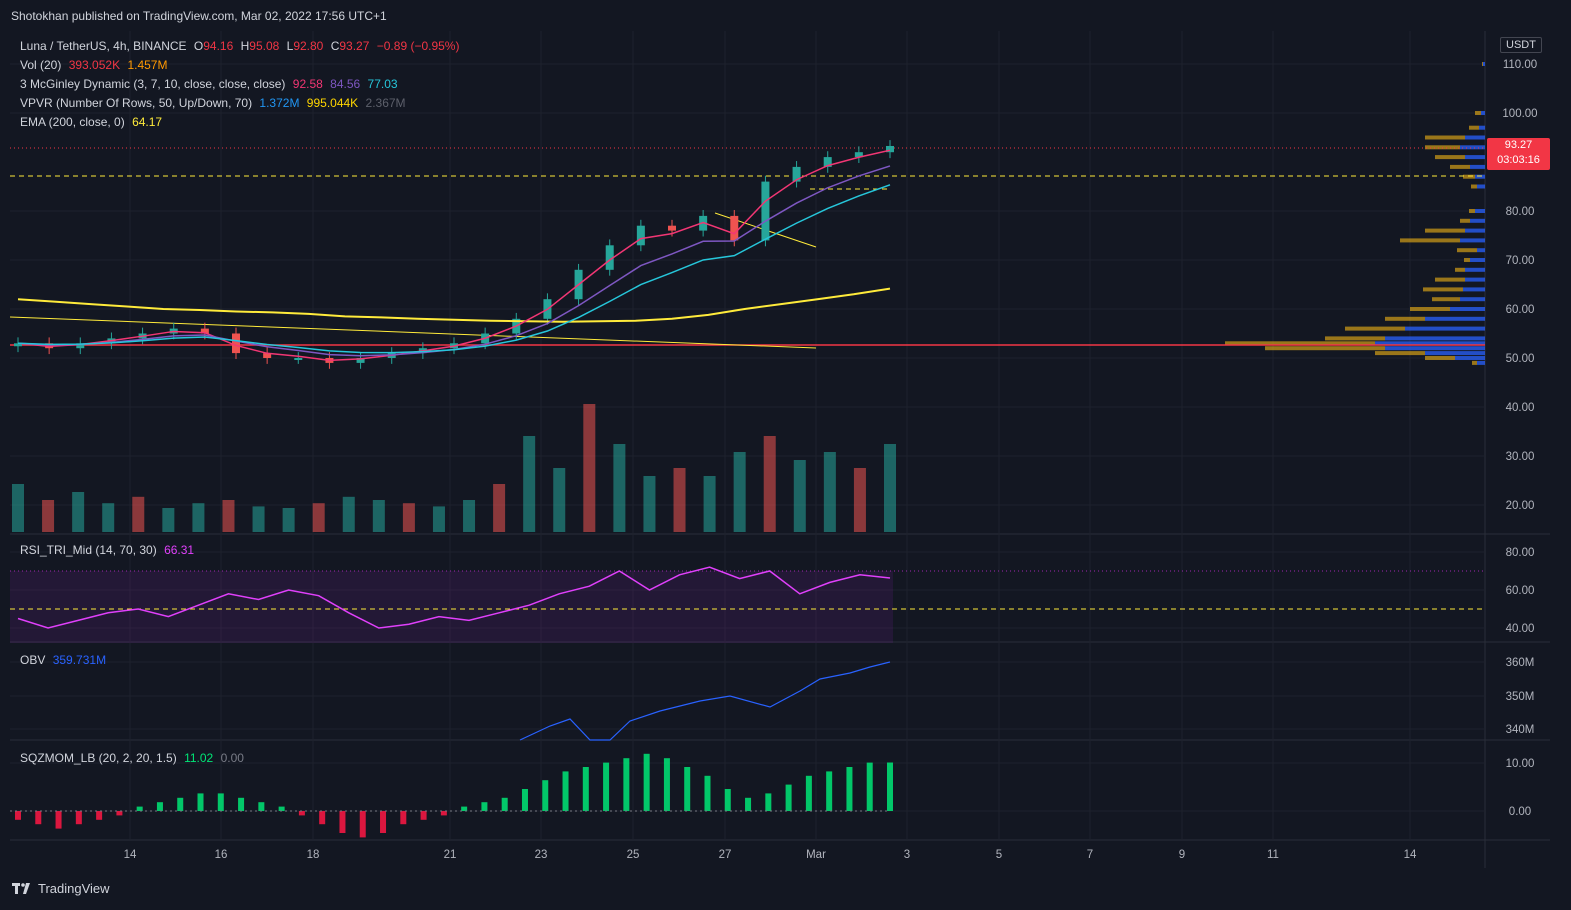 The height and width of the screenshot is (910, 1571). I want to click on mcginley-mid-line, so click(454, 261).